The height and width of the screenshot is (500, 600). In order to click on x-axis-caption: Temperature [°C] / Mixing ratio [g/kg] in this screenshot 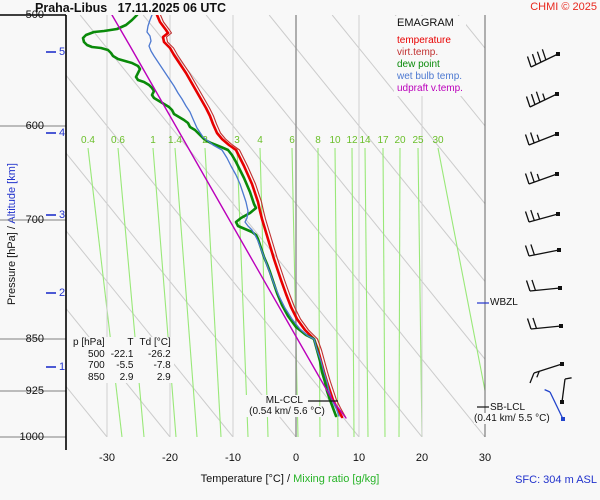, I will do `click(290, 479)`.